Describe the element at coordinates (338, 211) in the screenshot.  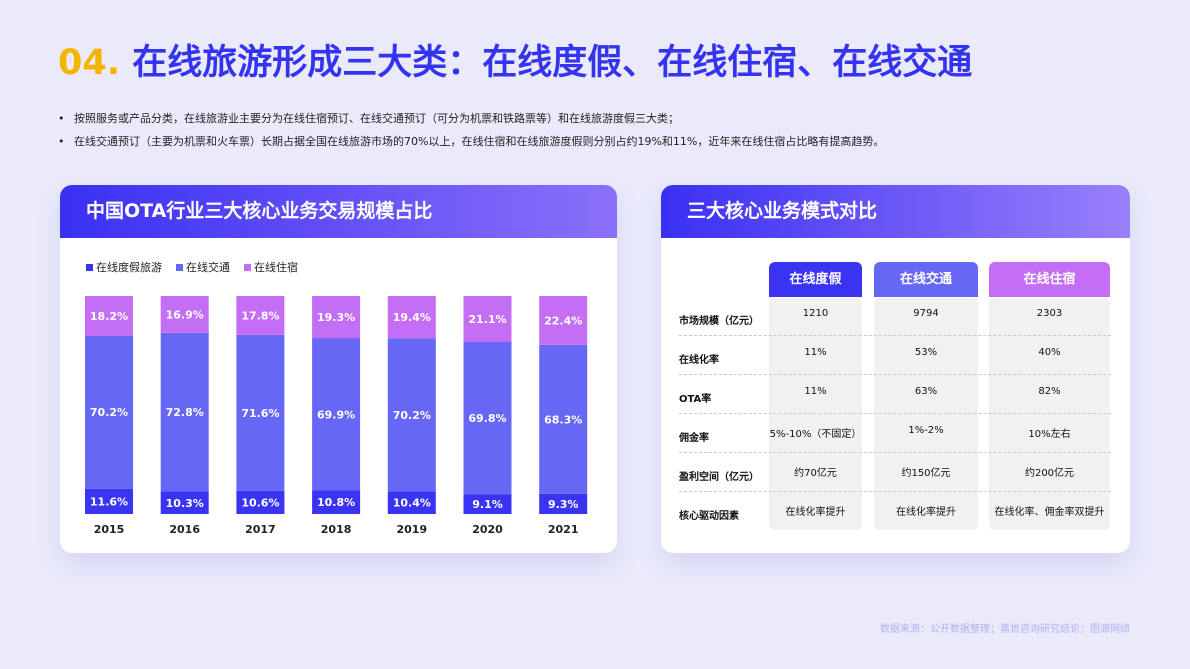
I see `chart-title: 中国OTA行业三大核心业务交易规模占比` at that location.